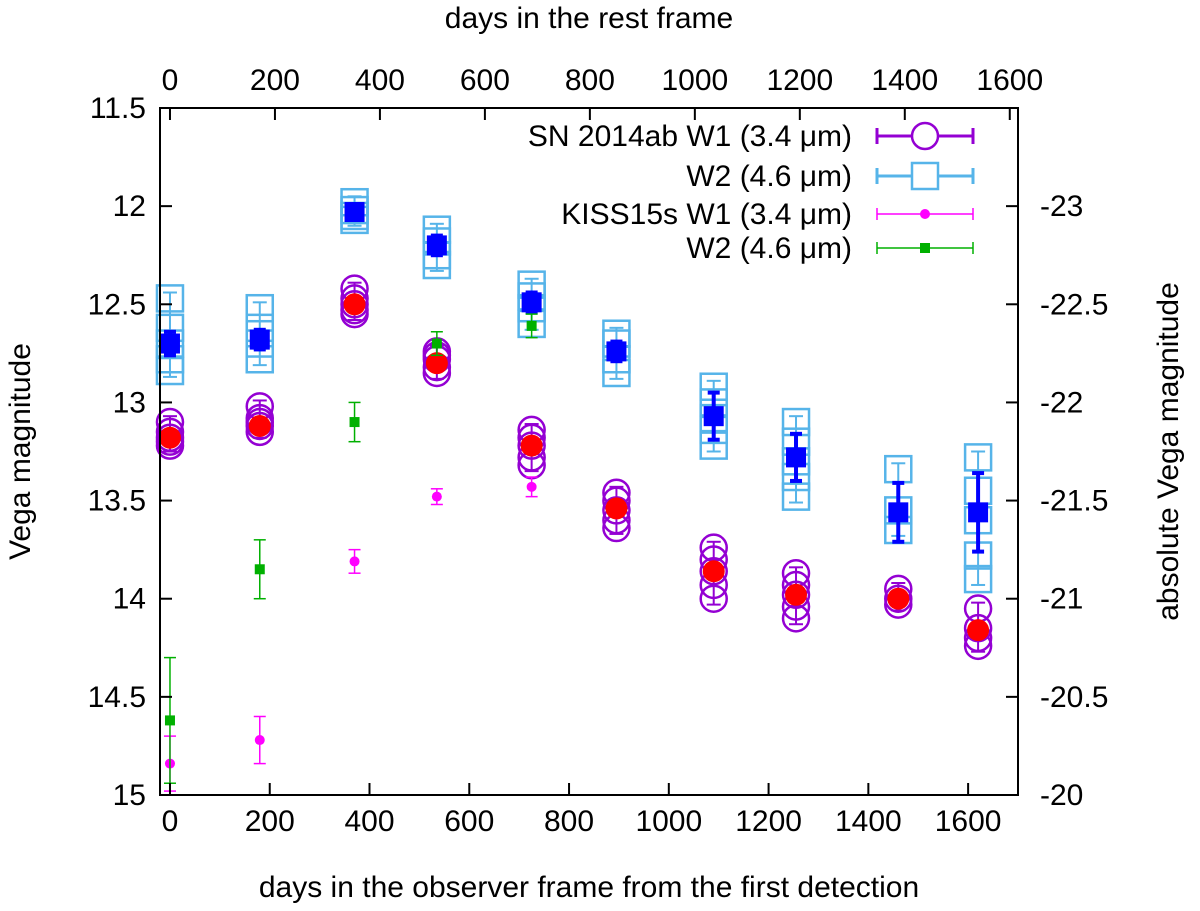 This screenshot has height=911, width=1200. Describe the element at coordinates (129, 795) in the screenshot. I see `y-tick-label-left: 15` at that location.